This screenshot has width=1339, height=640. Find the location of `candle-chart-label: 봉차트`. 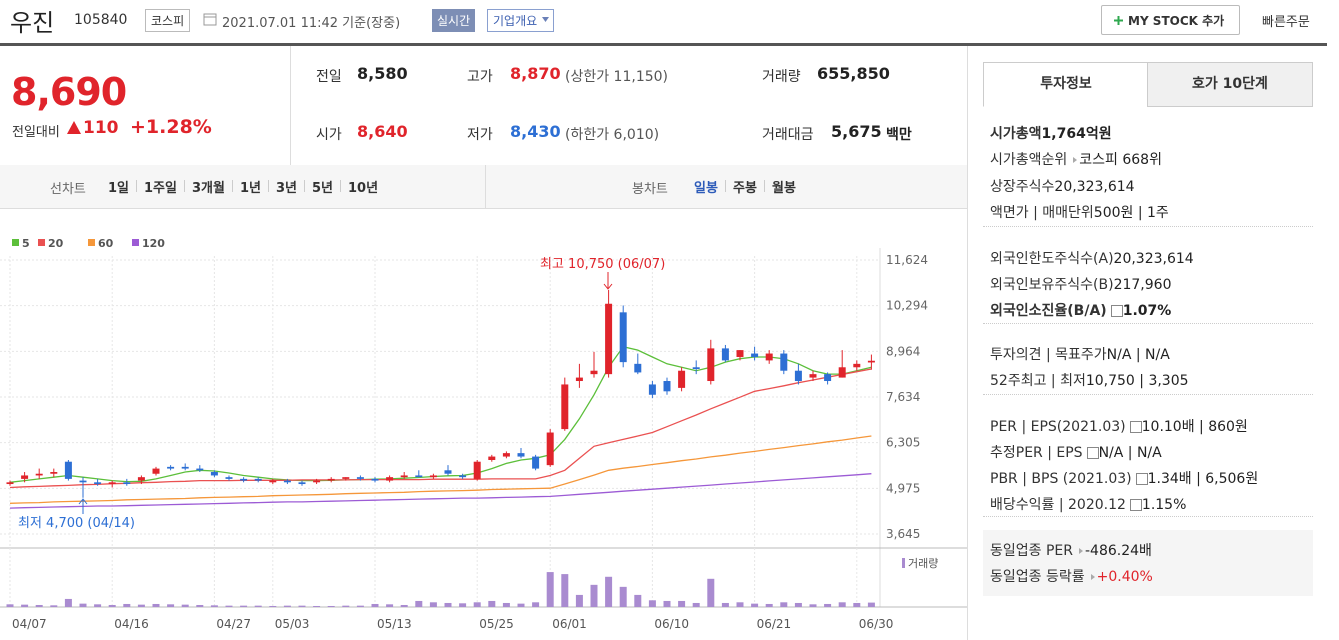

candle-chart-label: 봉차트 is located at coordinates (650, 189).